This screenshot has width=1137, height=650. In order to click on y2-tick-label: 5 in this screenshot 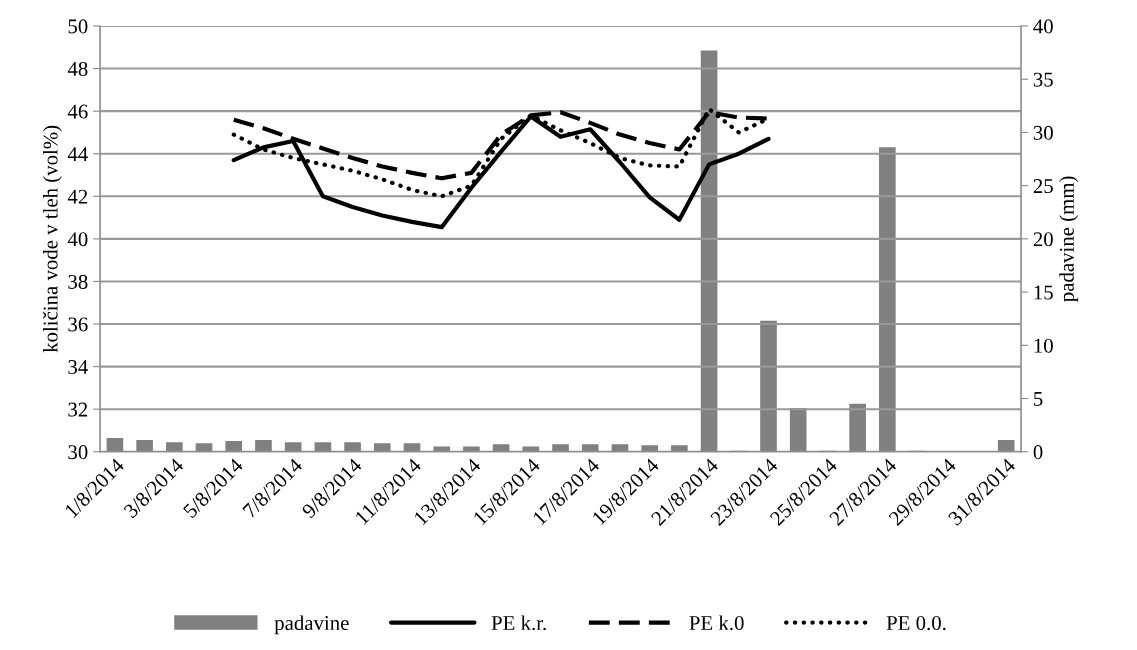, I will do `click(1038, 399)`.